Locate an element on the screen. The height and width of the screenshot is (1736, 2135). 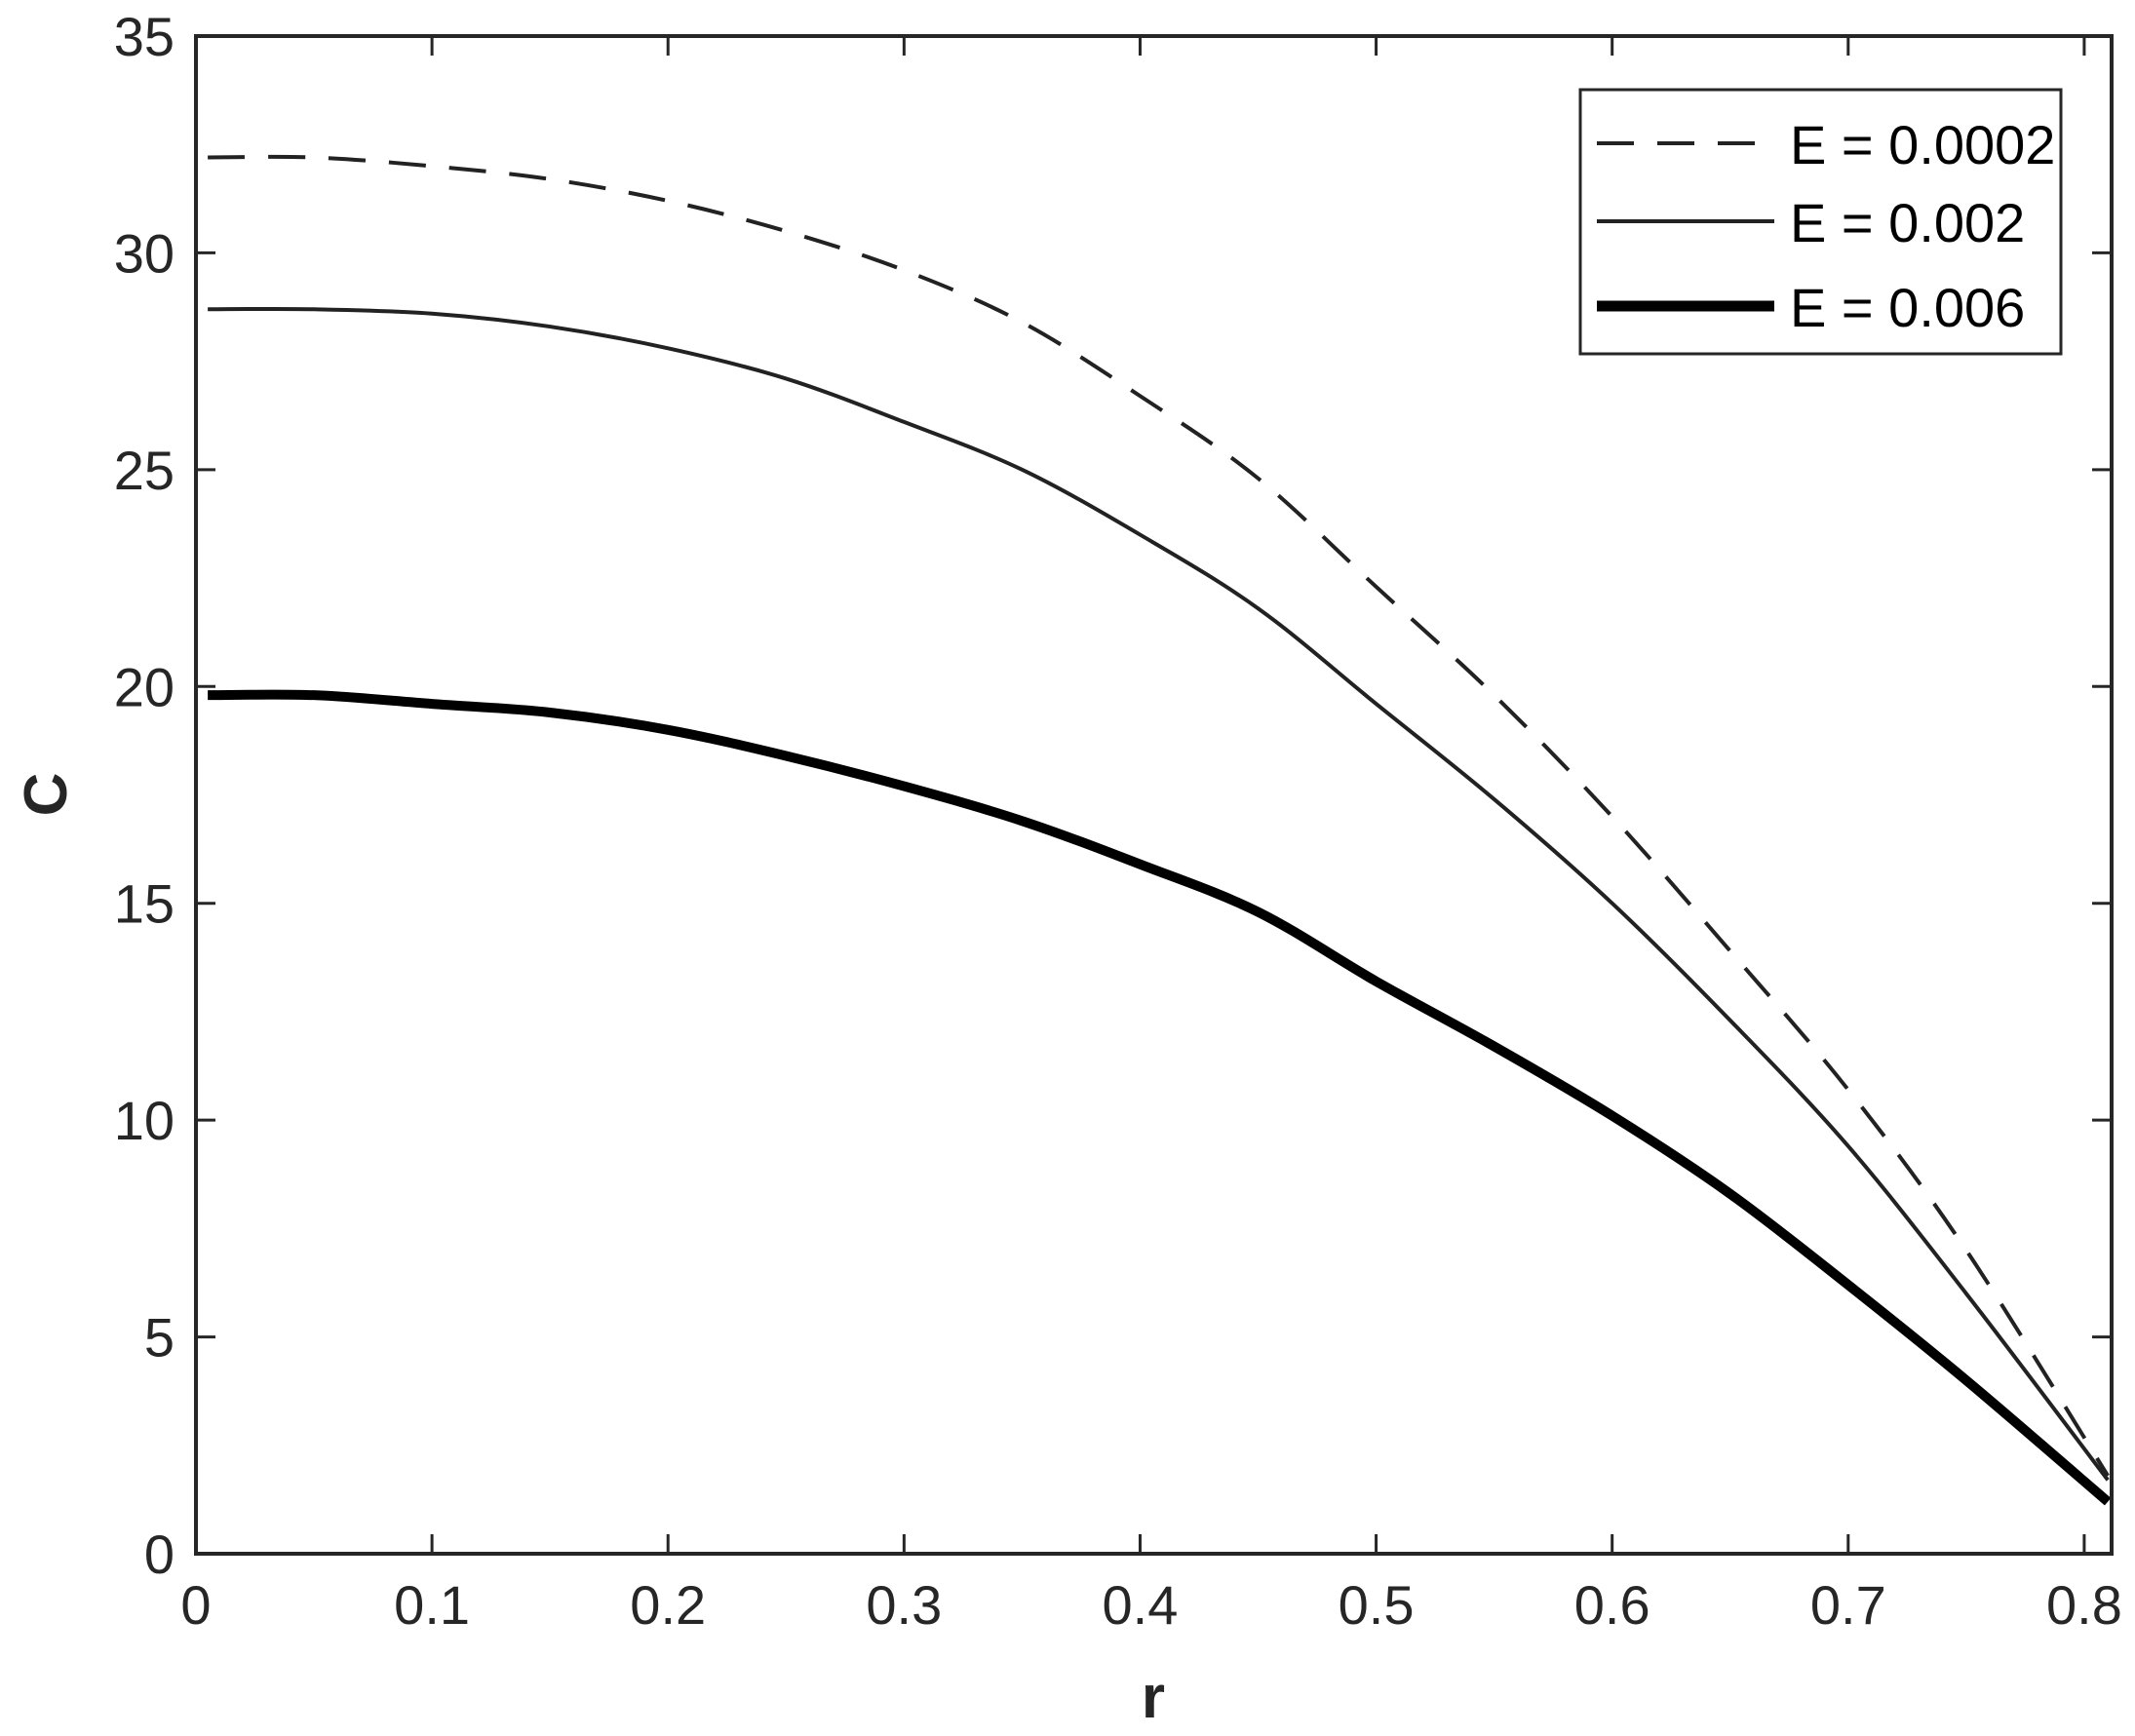
y-tick-label: 25 is located at coordinates (144, 470).